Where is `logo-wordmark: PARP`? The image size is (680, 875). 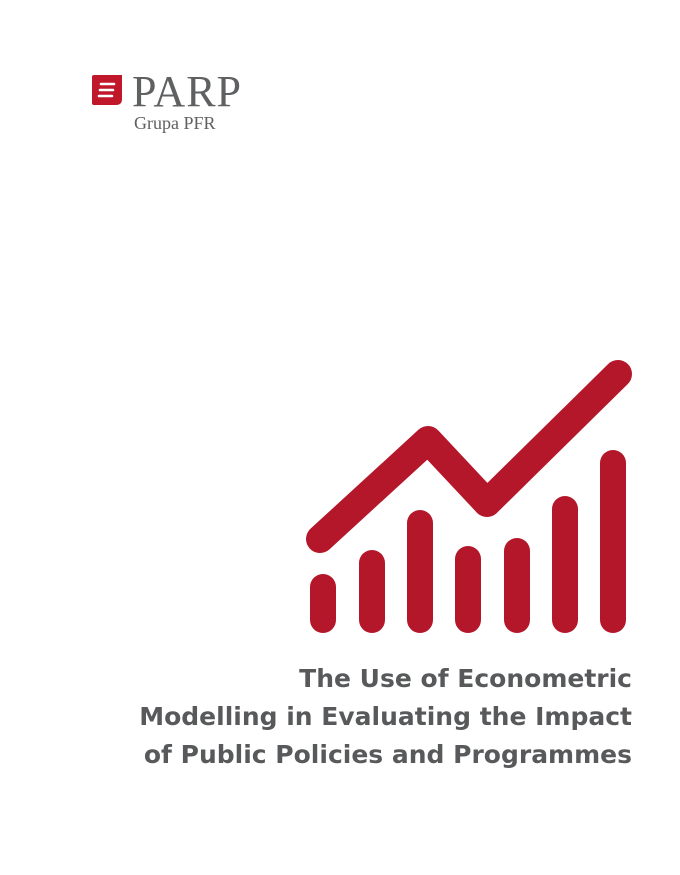
logo-wordmark: PARP is located at coordinates (187, 91).